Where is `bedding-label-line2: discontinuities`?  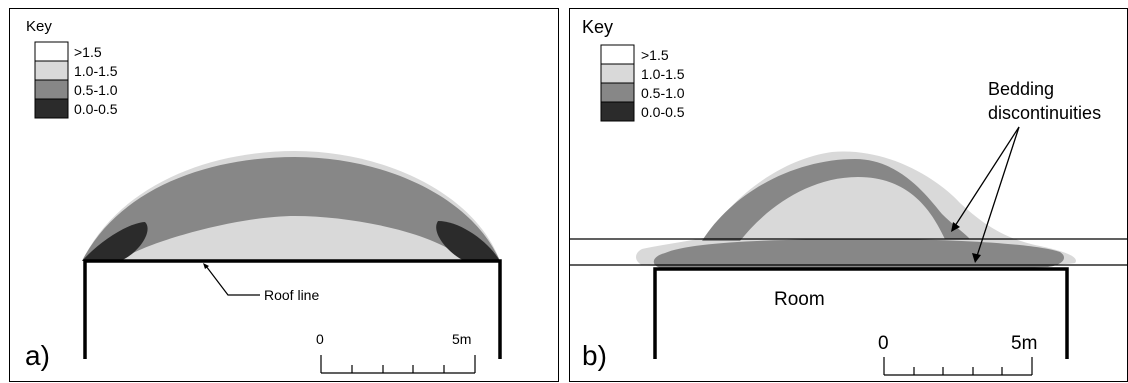 bedding-label-line2: discontinuities is located at coordinates (1044, 113).